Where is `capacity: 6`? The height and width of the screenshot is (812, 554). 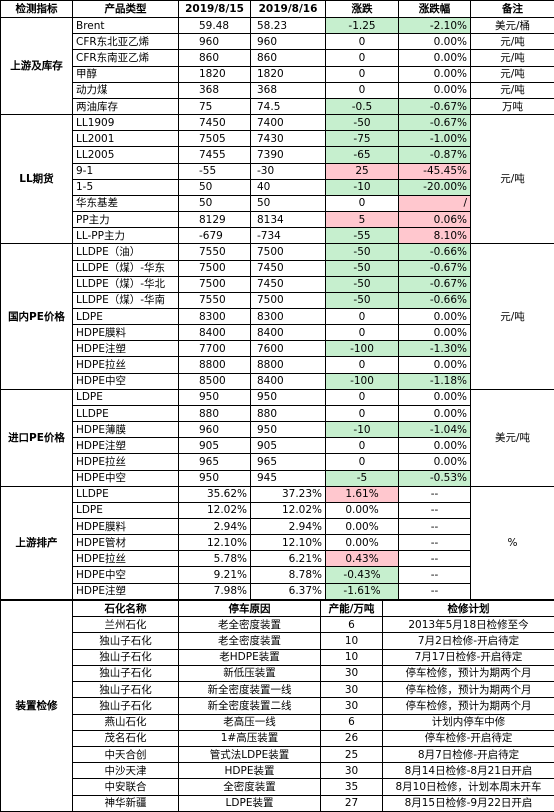 capacity: 6 is located at coordinates (351, 625).